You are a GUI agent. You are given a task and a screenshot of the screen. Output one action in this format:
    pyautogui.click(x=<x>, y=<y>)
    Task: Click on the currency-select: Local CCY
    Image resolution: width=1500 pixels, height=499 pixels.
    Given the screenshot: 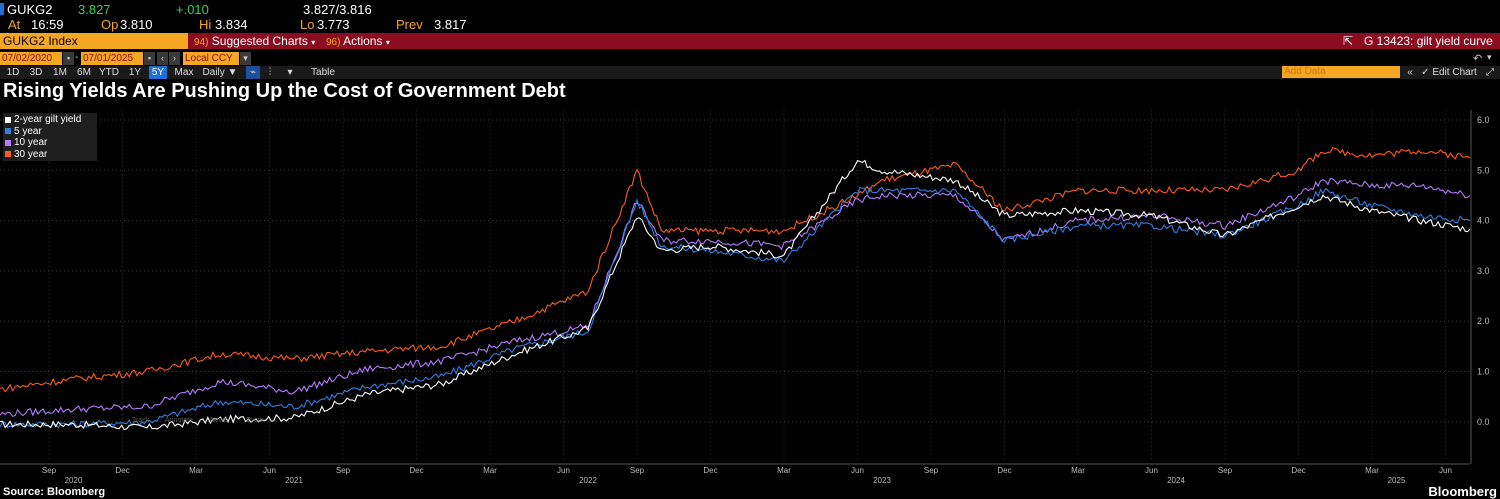 What is the action you would take?
    pyautogui.click(x=211, y=58)
    